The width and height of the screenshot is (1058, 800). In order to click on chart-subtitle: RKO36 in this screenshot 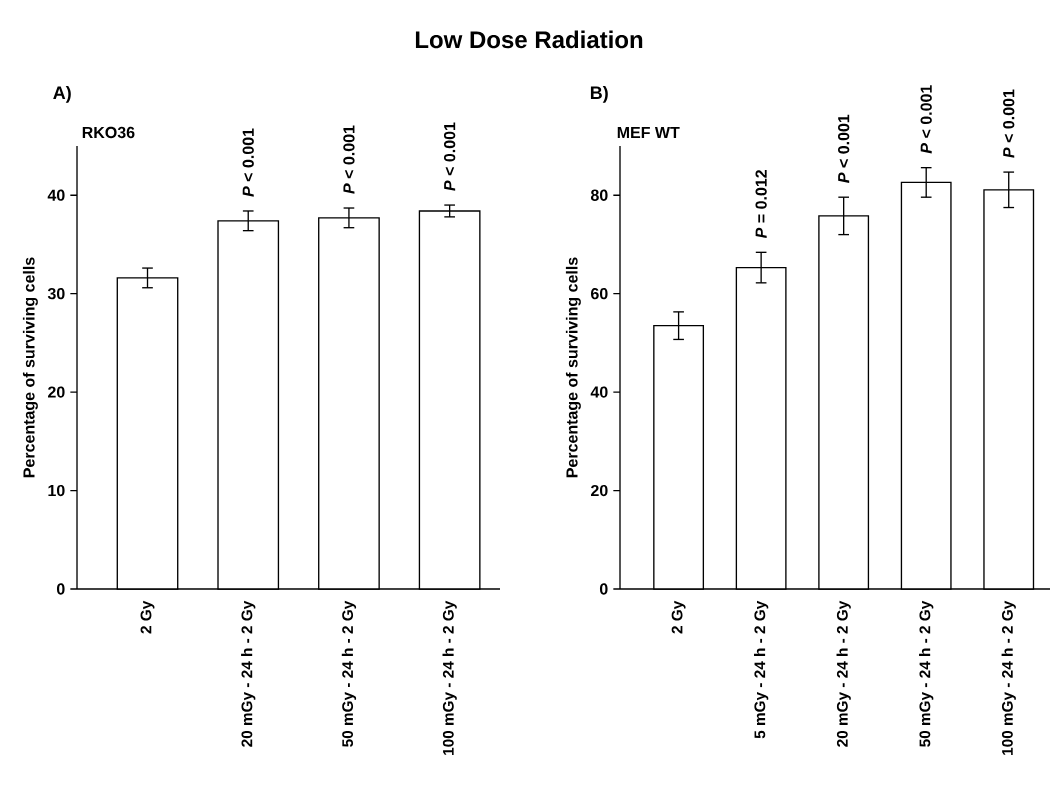, I will do `click(108, 132)`.